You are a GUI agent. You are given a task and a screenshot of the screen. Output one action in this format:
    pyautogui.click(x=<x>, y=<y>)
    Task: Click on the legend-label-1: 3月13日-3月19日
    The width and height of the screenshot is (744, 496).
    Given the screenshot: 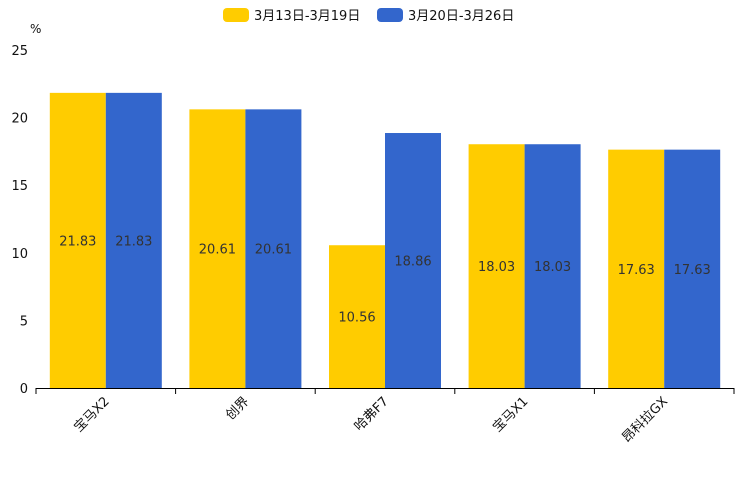 What is the action you would take?
    pyautogui.click(x=307, y=16)
    